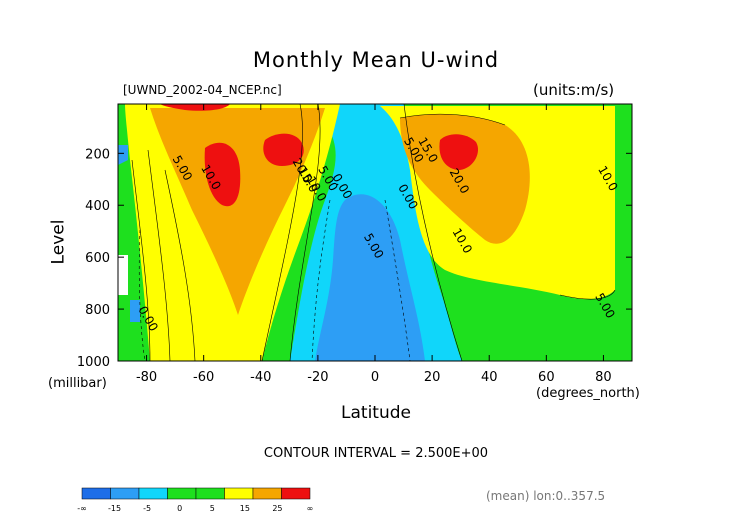 The width and height of the screenshot is (752, 532). Describe the element at coordinates (202, 90) in the screenshot. I see `file-label: [UWND_2002-04_NCEP.nc]` at that location.